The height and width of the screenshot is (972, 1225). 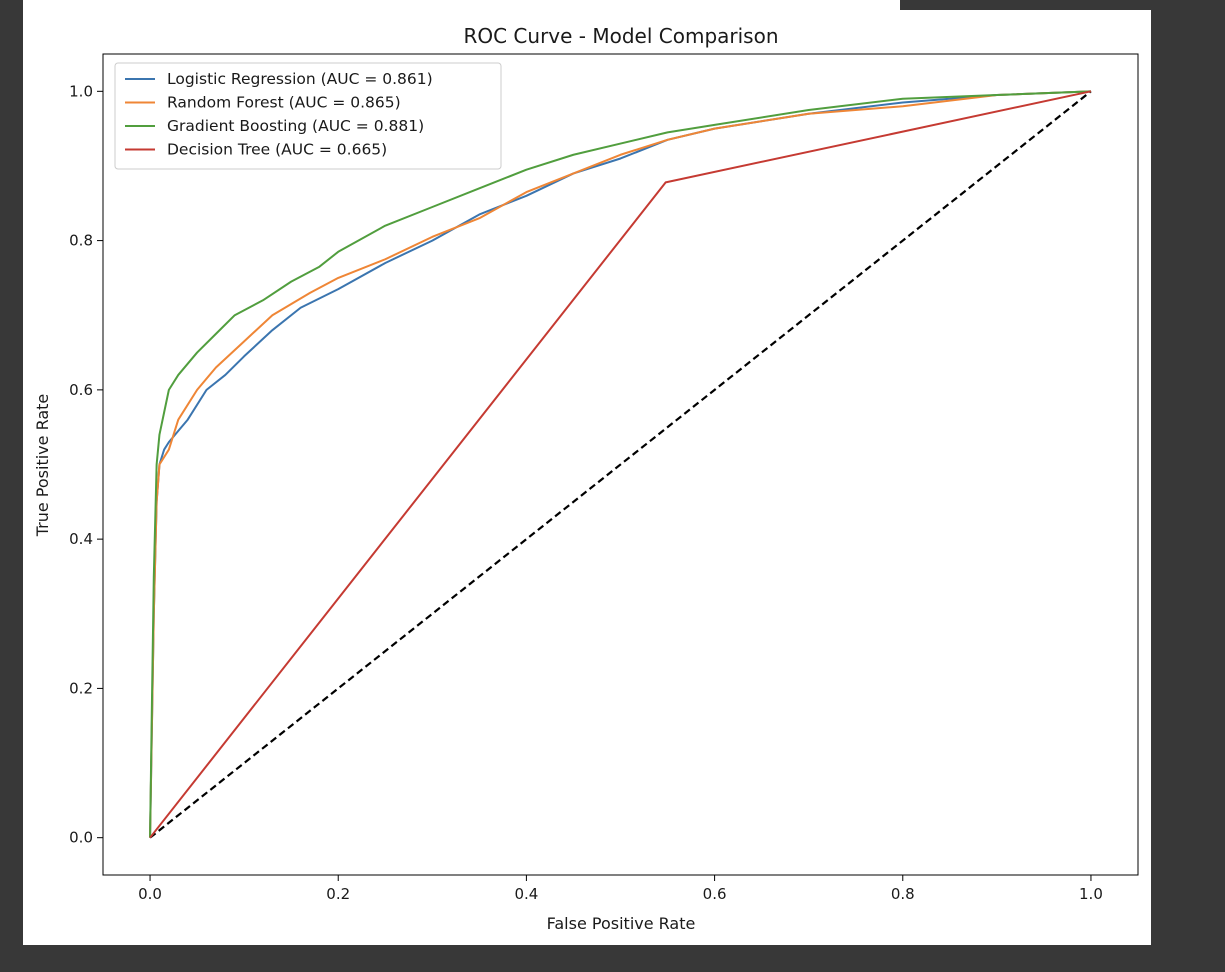 I want to click on y-tick-label: 0.2, so click(x=81, y=688).